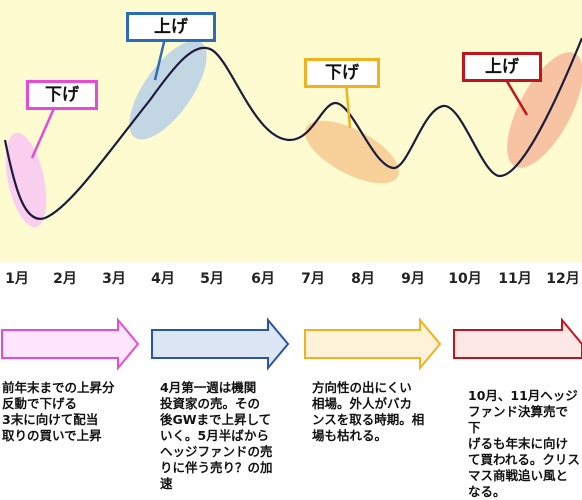  What do you see at coordinates (168, 90) in the screenshot?
I see `highlight-ellipse-up1` at bounding box center [168, 90].